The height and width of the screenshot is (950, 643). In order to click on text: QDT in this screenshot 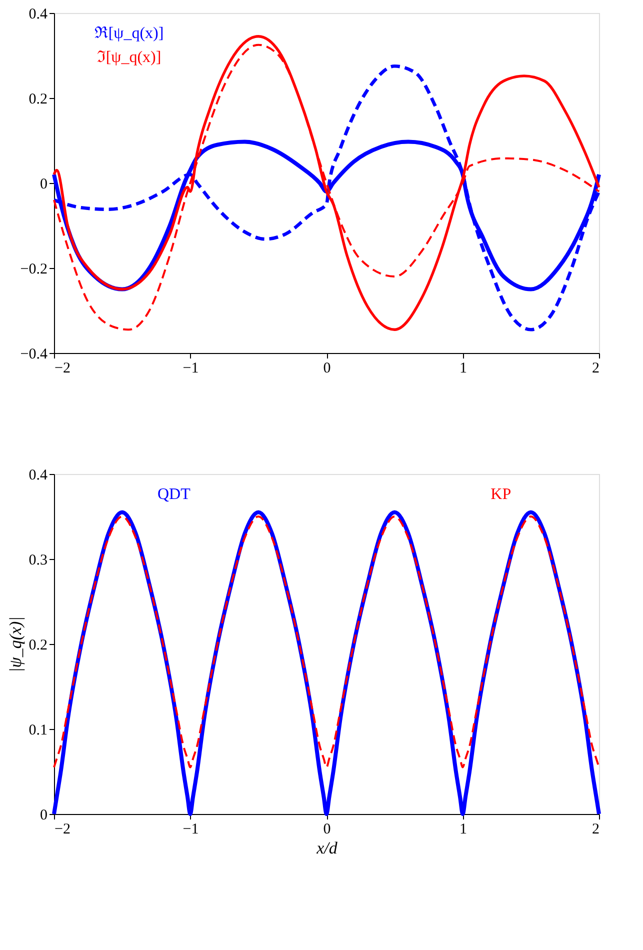, I will do `click(174, 494)`.